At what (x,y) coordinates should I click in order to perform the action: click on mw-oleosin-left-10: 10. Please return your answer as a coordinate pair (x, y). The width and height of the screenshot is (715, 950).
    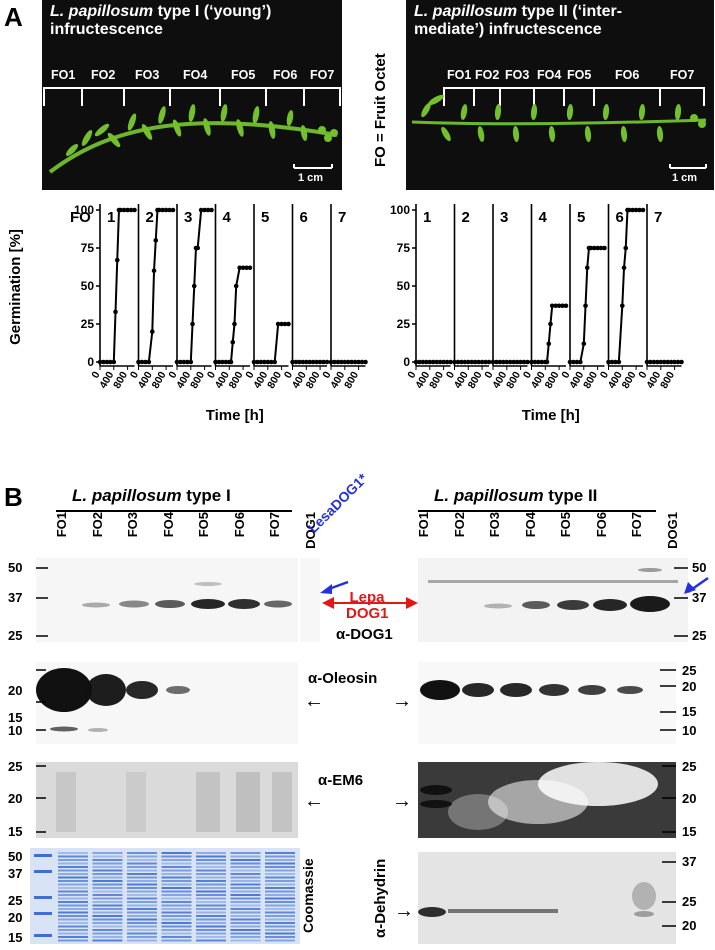
    Looking at the image, I should click on (15, 730).